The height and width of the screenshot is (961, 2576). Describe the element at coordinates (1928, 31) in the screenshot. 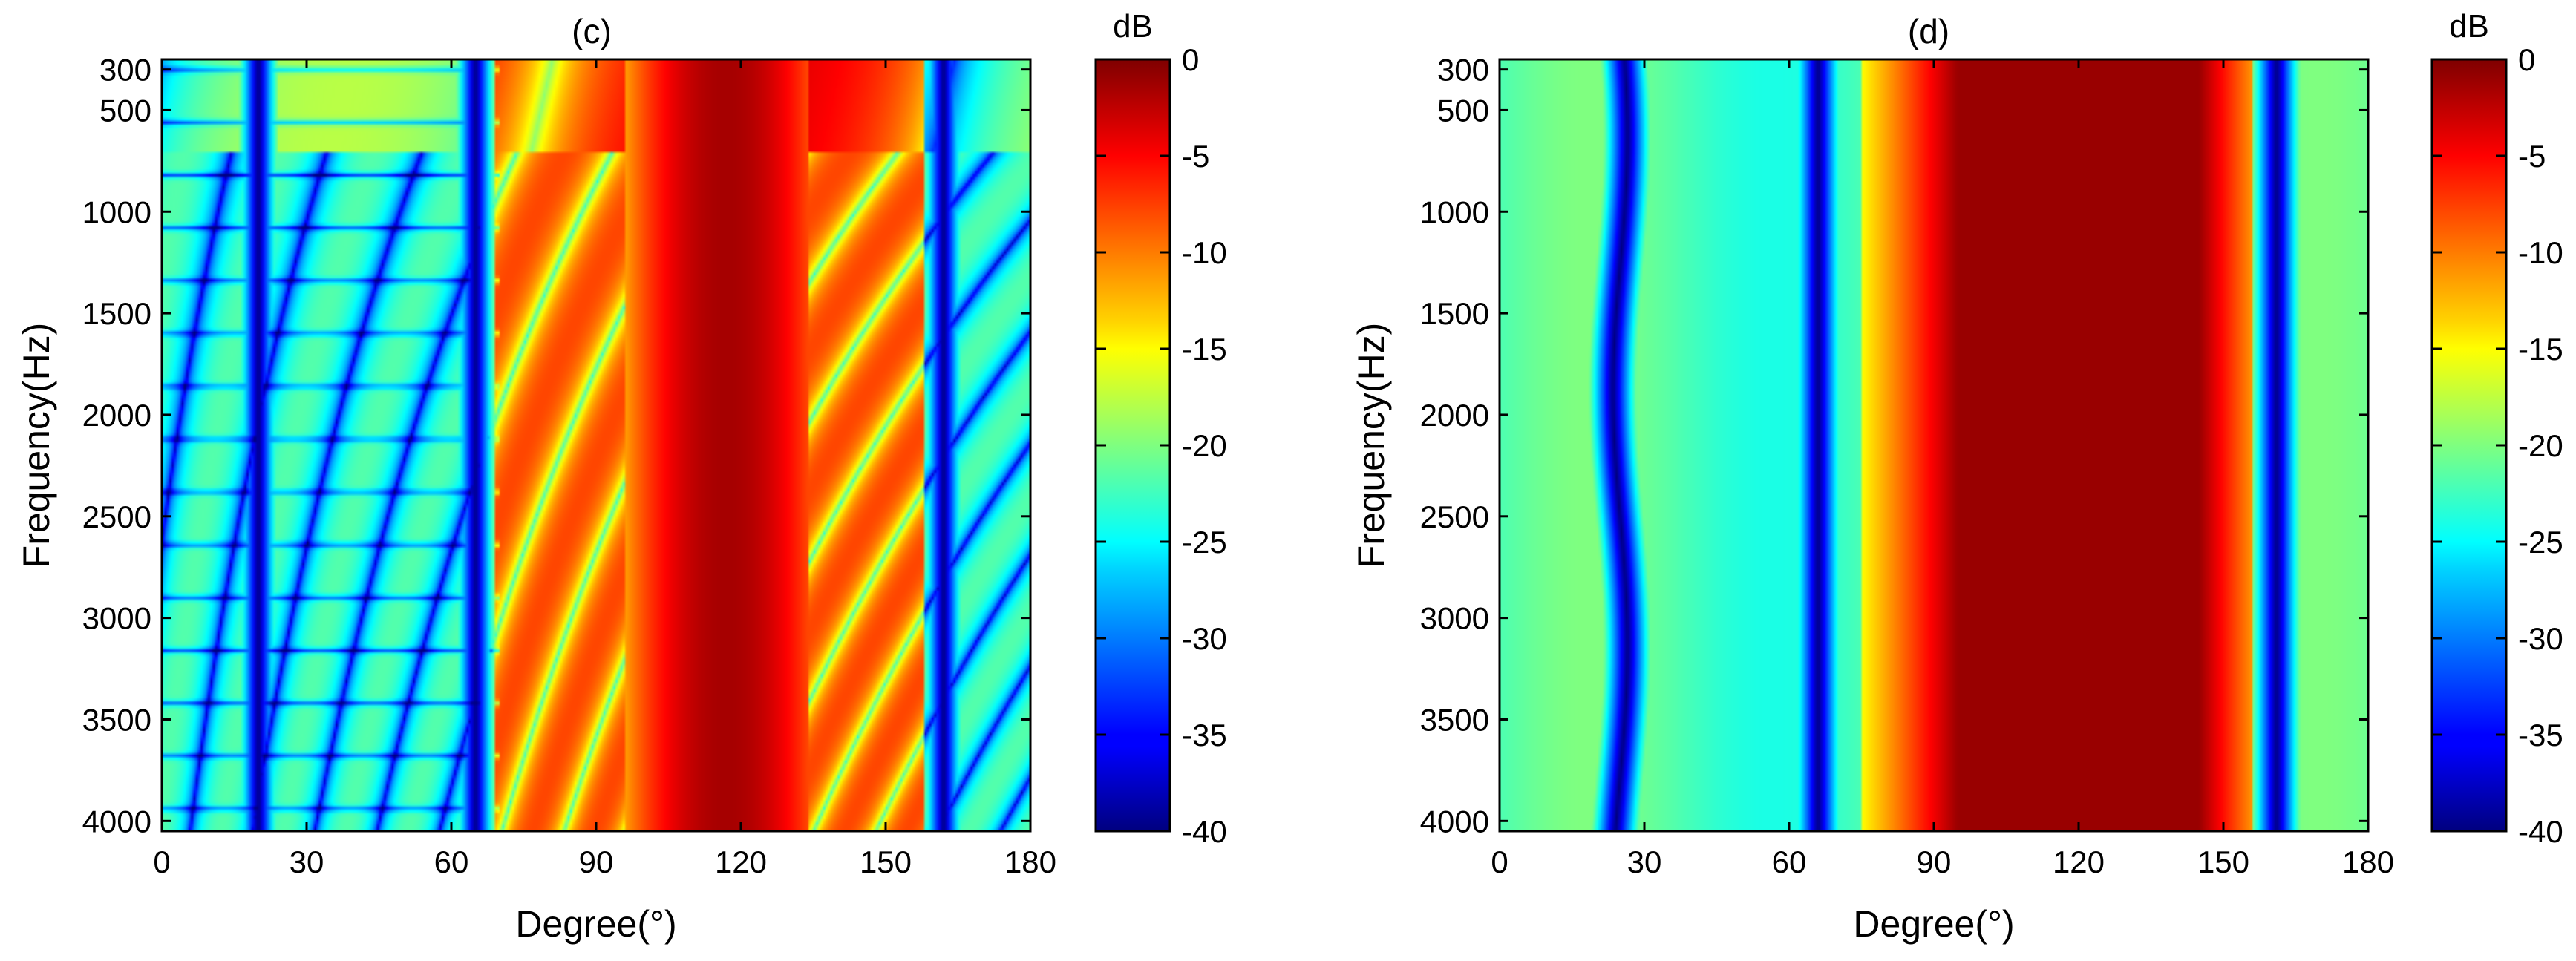

I see `chart-title: (d)` at that location.